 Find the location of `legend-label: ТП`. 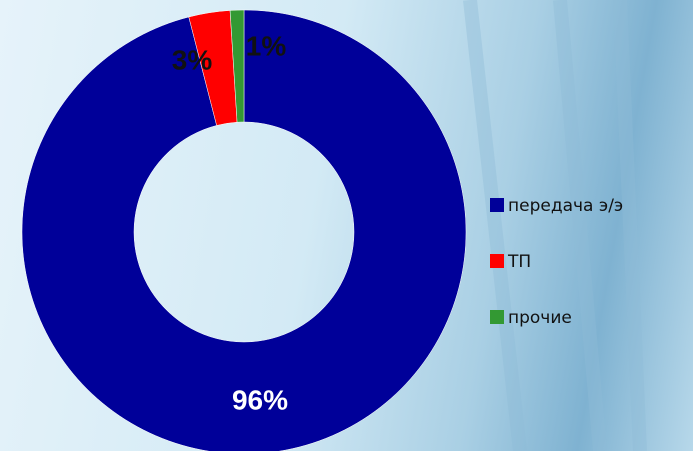

legend-label: ТП is located at coordinates (519, 262).